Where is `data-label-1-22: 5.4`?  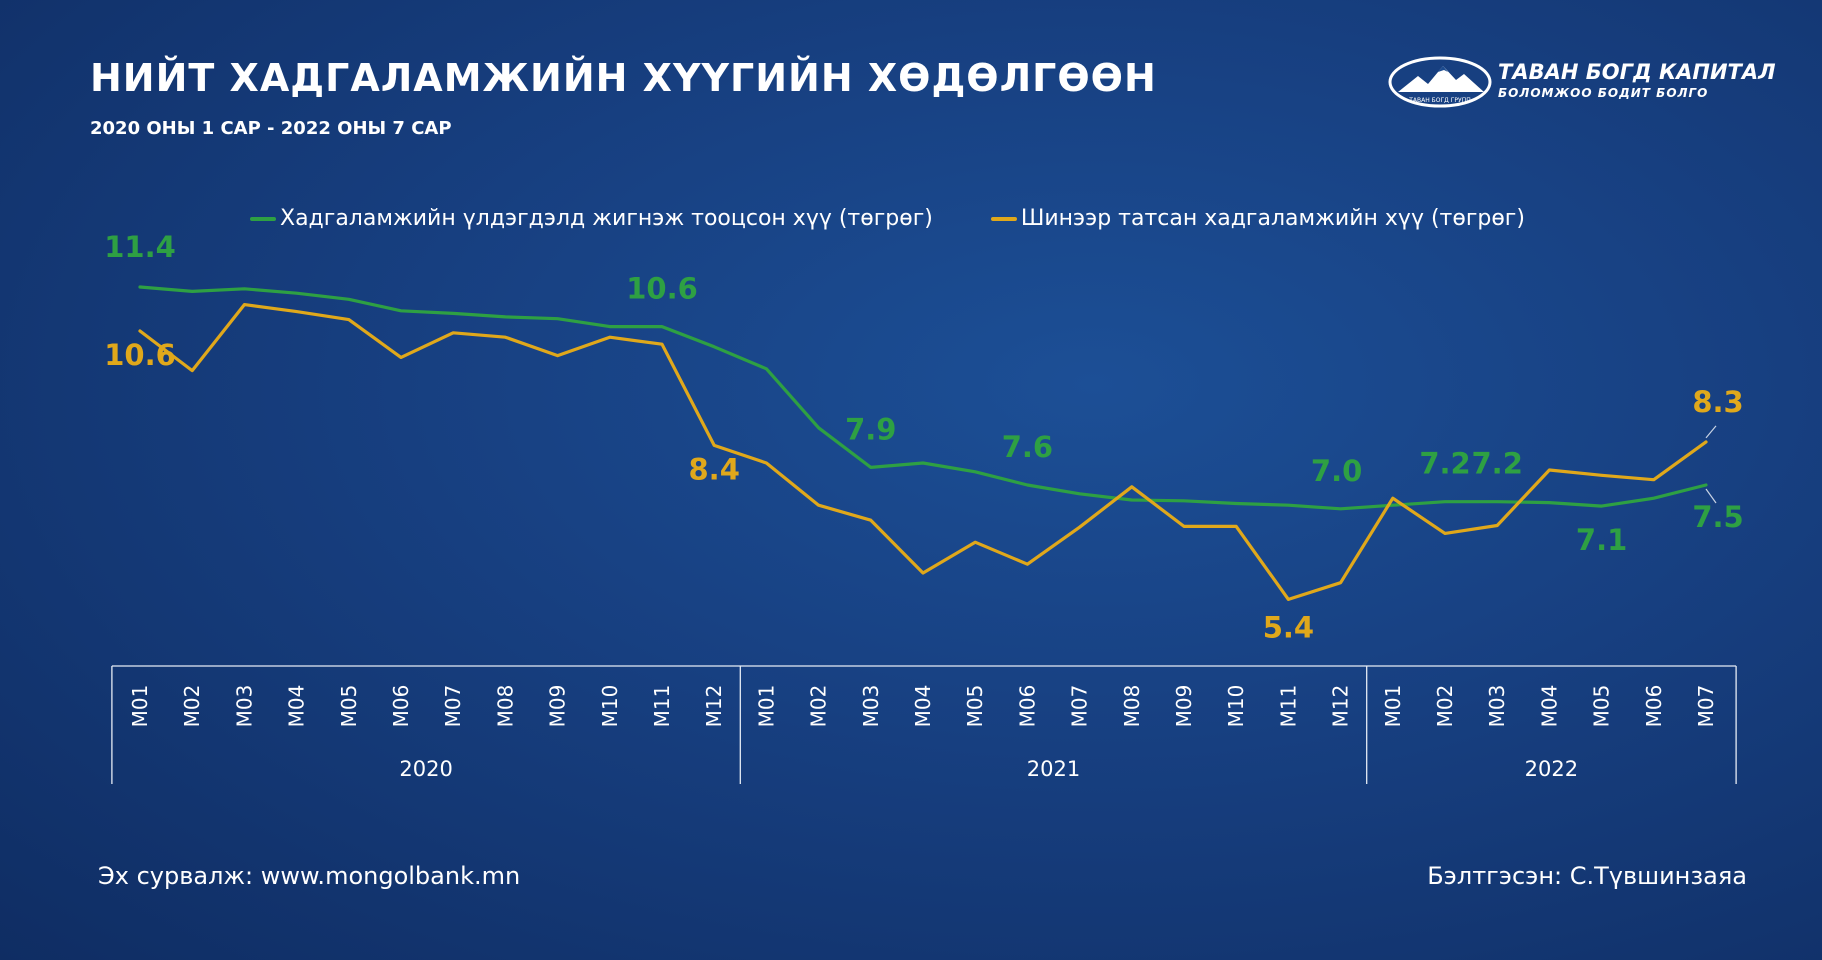
data-label-1-22: 5.4 is located at coordinates (1288, 627).